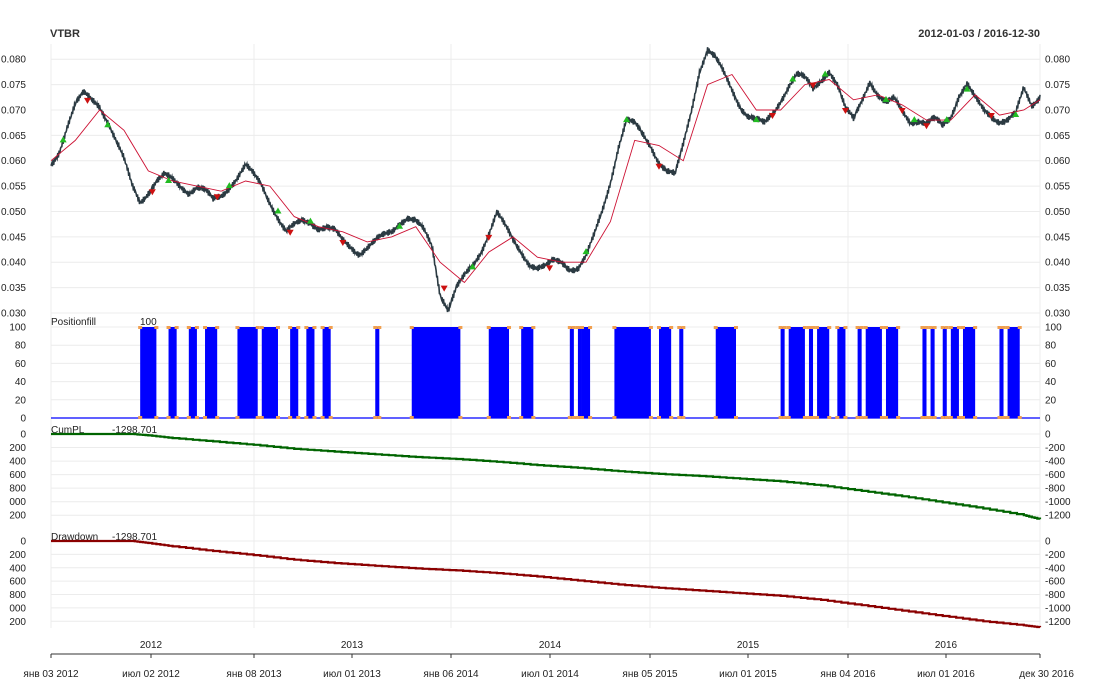 Image resolution: width=1098 pixels, height=686 pixels. I want to click on y-tick-label-left: 0.035, so click(13, 288).